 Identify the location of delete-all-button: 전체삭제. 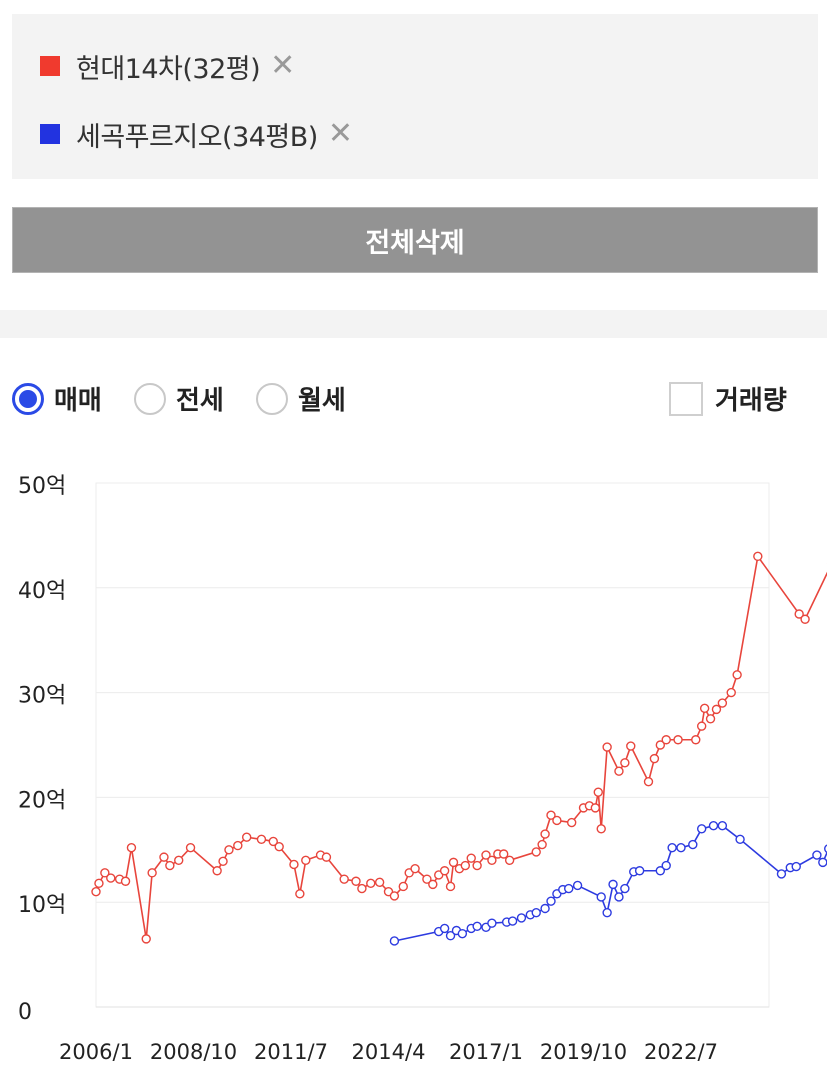
(415, 240).